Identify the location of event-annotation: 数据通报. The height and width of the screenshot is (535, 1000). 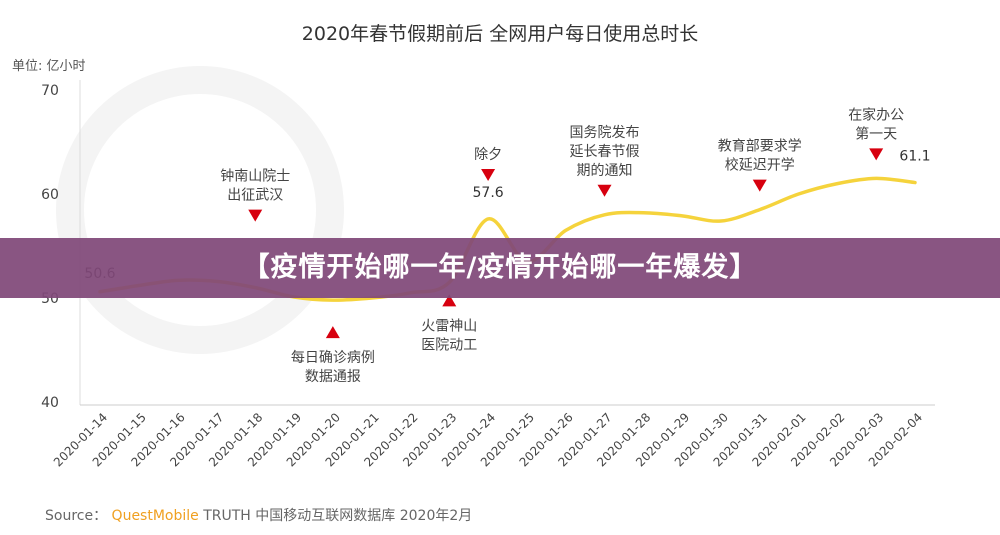
(333, 377).